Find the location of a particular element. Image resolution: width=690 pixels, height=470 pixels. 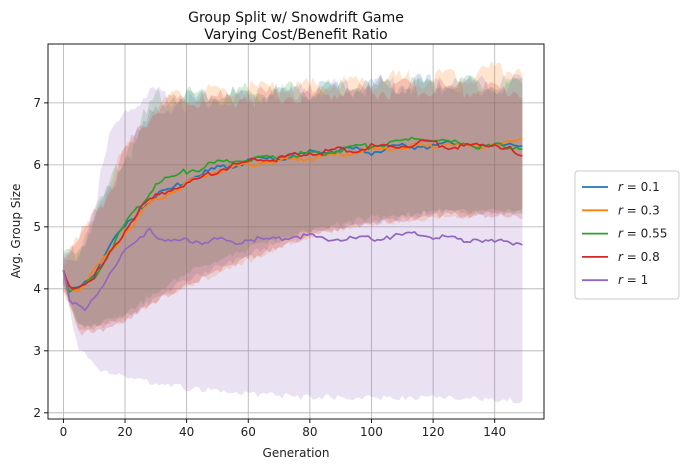

legend-value-4: = 1 is located at coordinates (635, 280).